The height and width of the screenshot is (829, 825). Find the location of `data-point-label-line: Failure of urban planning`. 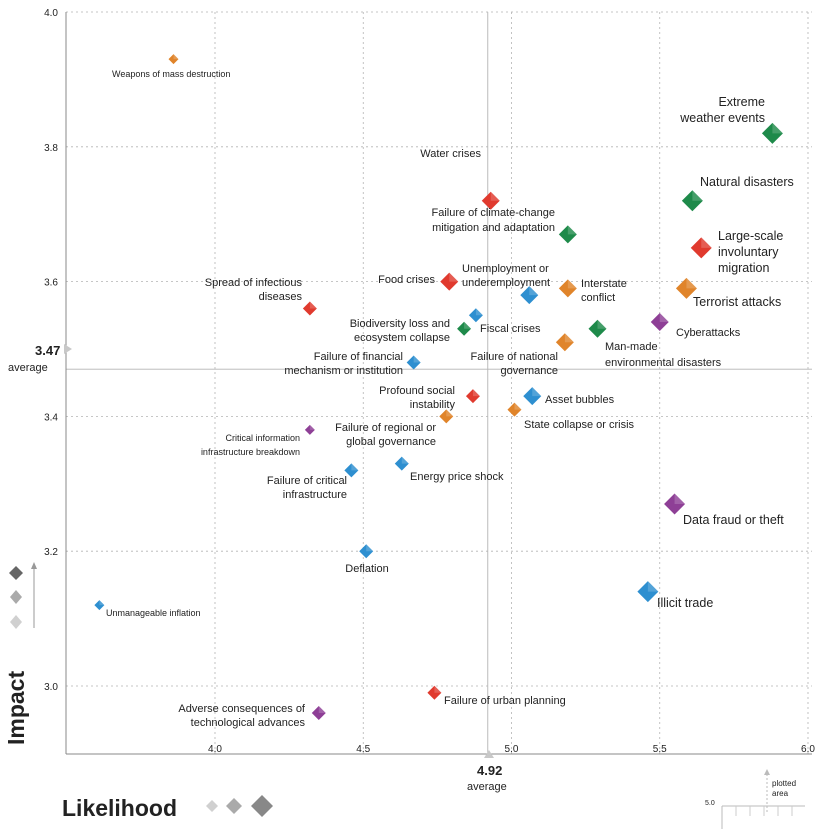

data-point-label-line: Failure of urban planning is located at coordinates (505, 701).